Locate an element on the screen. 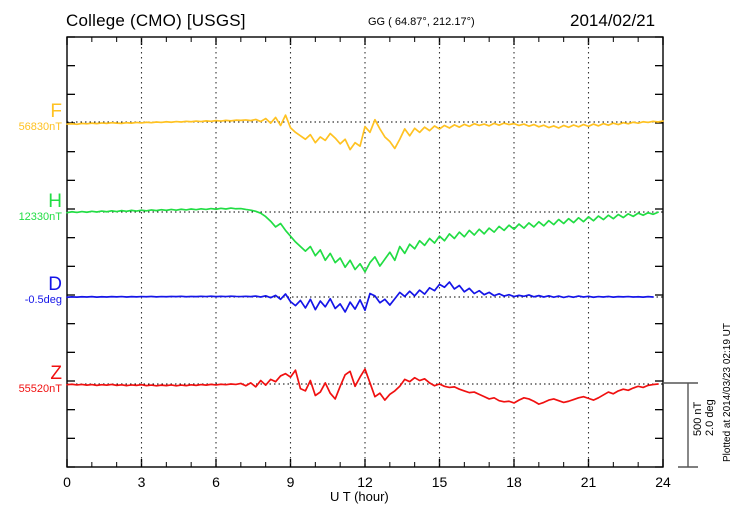  series-symbol-d: D is located at coordinates (55, 284).